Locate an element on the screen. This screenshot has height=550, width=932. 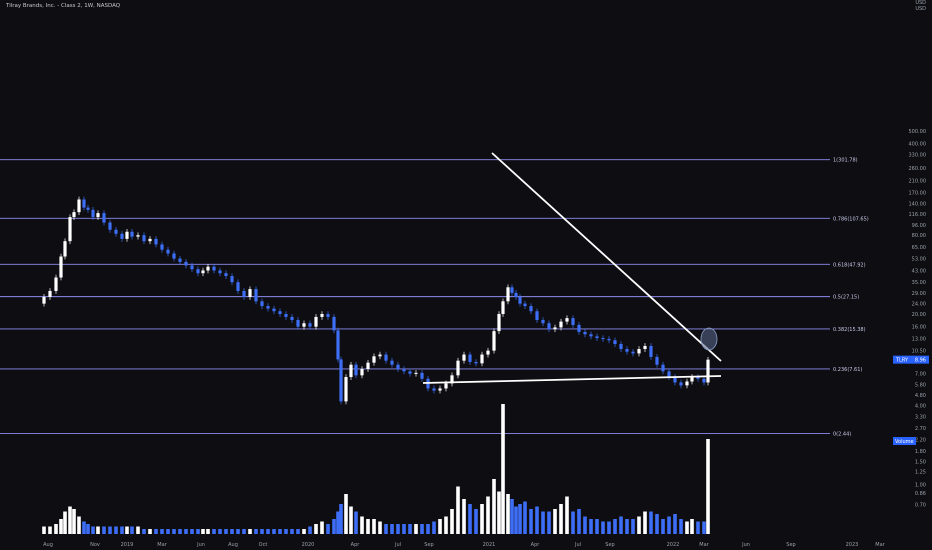
descending-trendline is located at coordinates (606, 257).